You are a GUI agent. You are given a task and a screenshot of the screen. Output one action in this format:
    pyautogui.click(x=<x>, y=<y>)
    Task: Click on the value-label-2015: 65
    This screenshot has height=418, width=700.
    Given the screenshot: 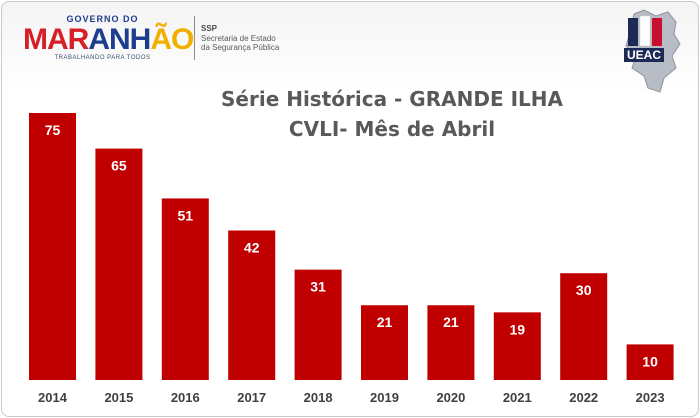 What is the action you would take?
    pyautogui.click(x=119, y=166)
    